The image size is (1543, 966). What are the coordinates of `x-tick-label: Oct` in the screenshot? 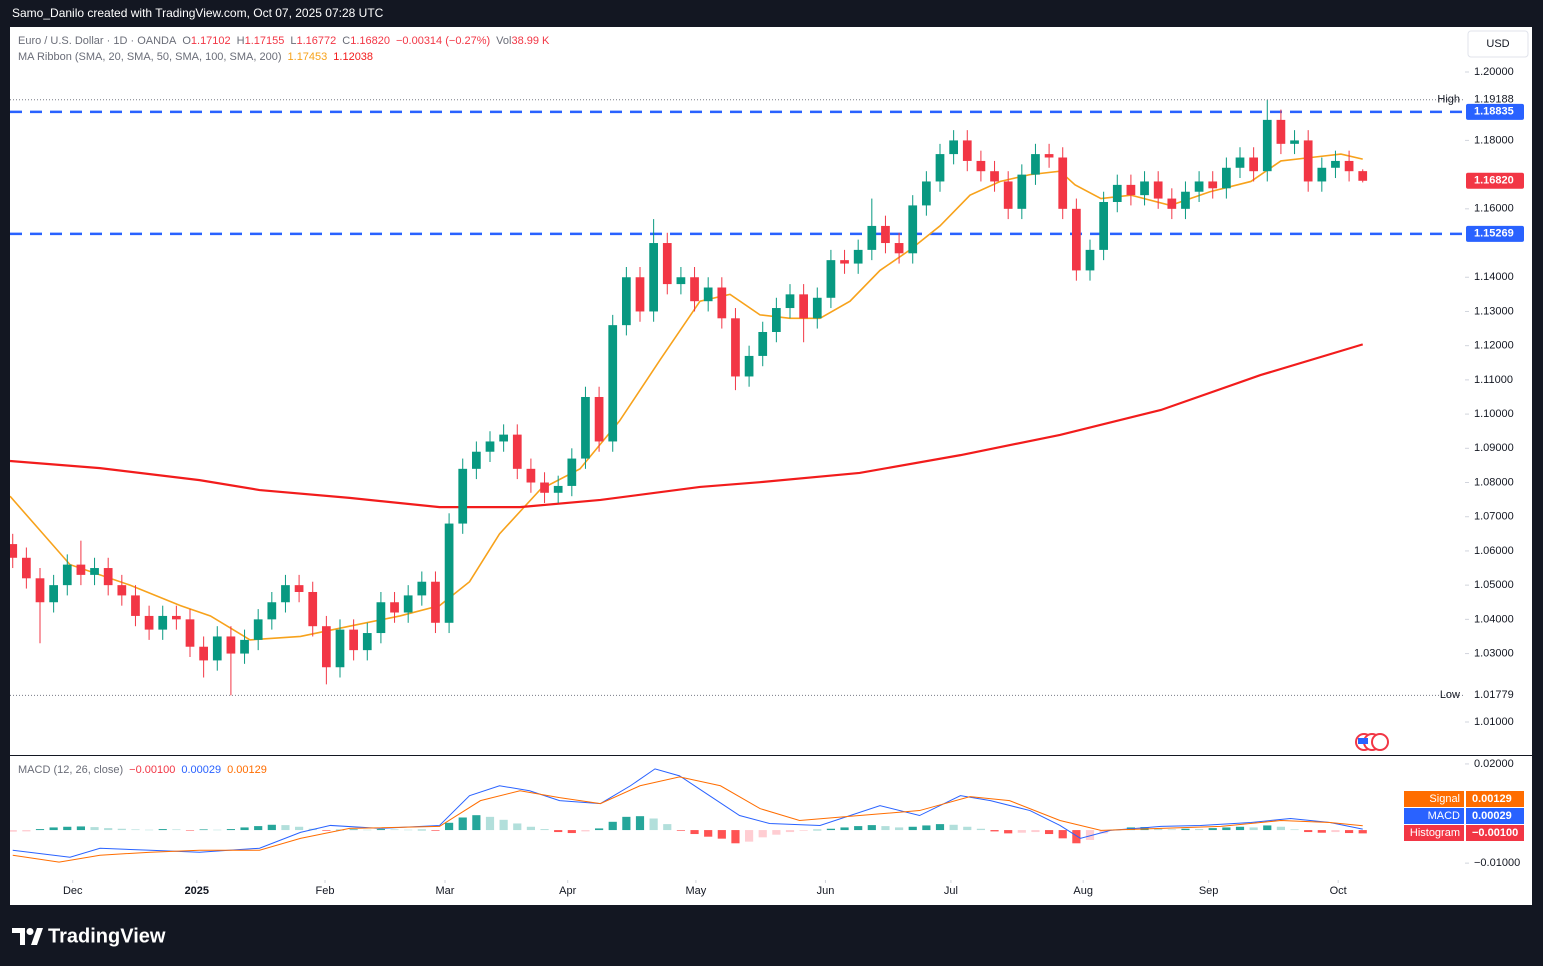 It's located at (1338, 891).